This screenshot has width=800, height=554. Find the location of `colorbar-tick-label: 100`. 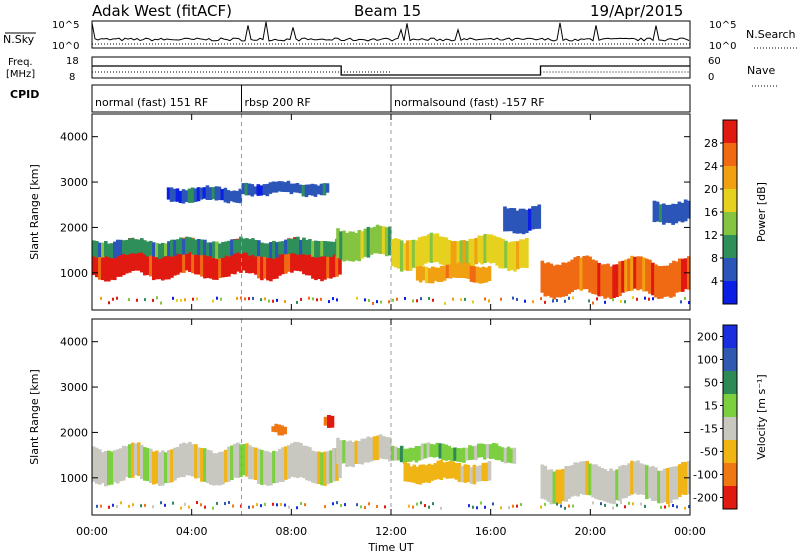

colorbar-tick-label: 100 is located at coordinates (707, 360).